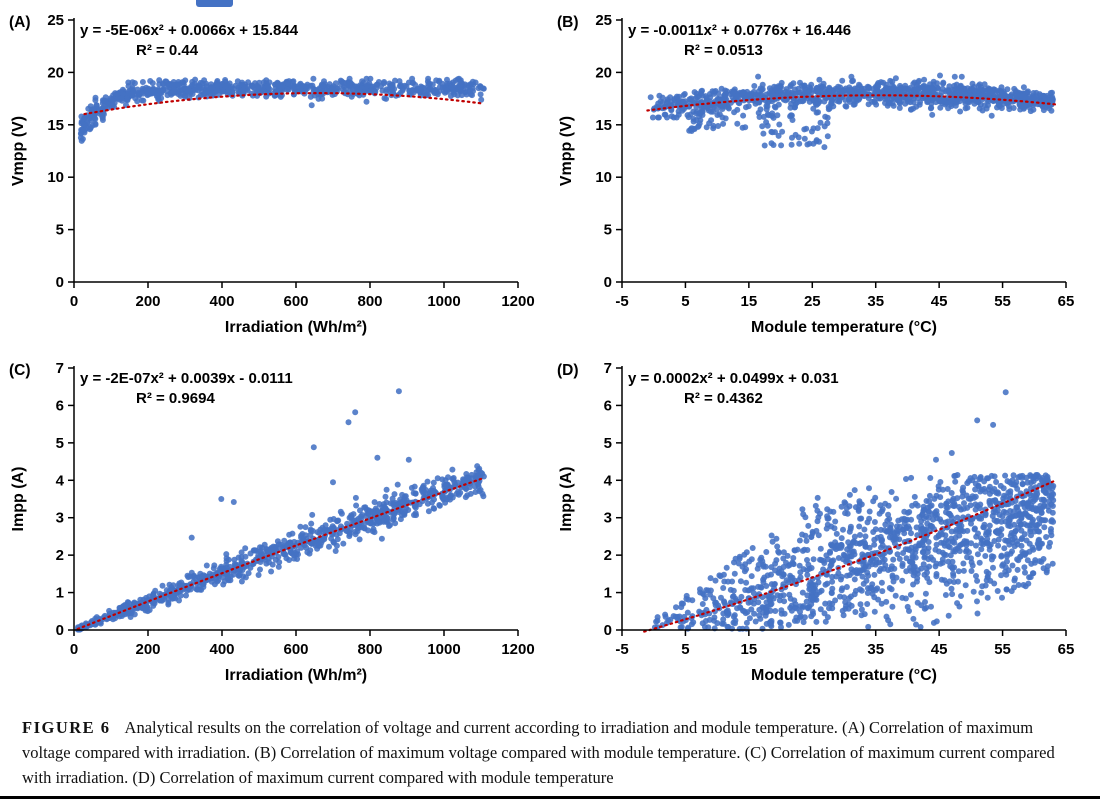  Describe the element at coordinates (20, 370) in the screenshot. I see `svg-text: (C)` at that location.